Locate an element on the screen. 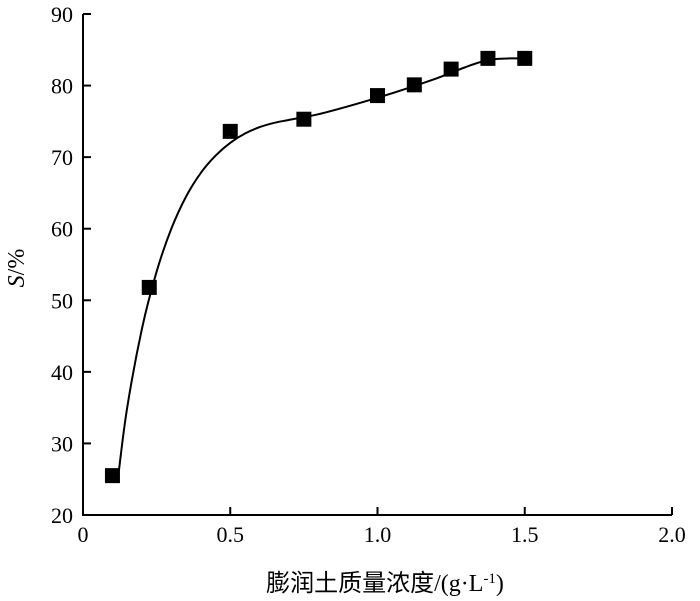 The image size is (700, 601). y-tick-label: 90 is located at coordinates (62, 14).